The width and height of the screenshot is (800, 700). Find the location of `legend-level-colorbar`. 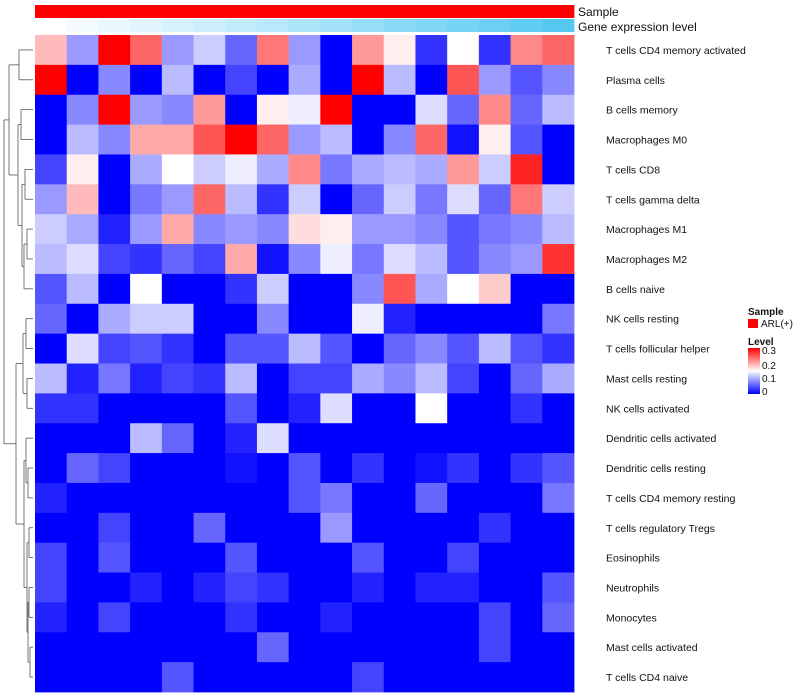

legend-level-colorbar is located at coordinates (754, 371).